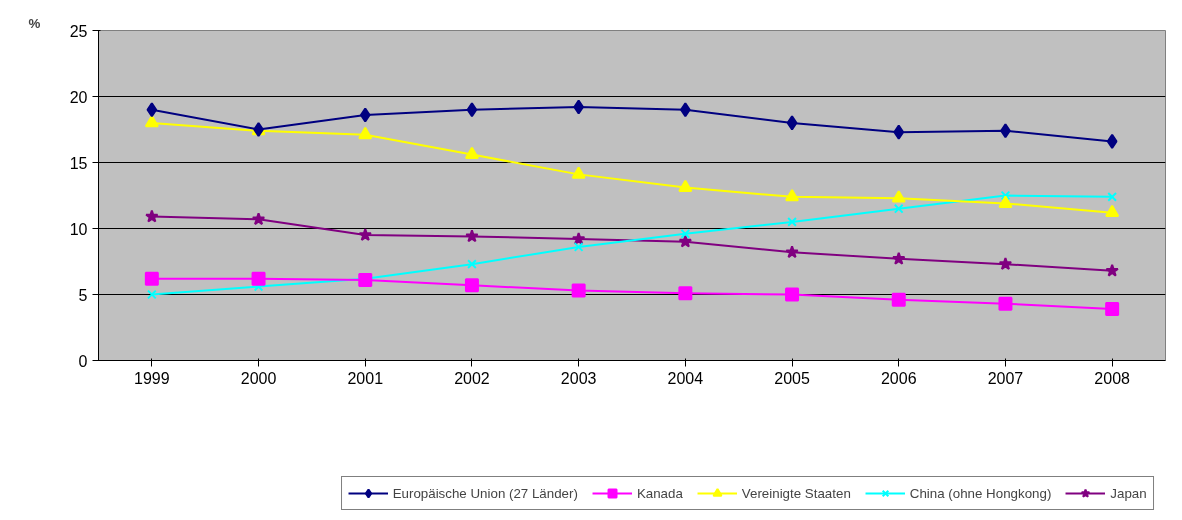 The width and height of the screenshot is (1182, 520). Describe the element at coordinates (258, 378) in the screenshot. I see `x-tick-label: 2000` at that location.